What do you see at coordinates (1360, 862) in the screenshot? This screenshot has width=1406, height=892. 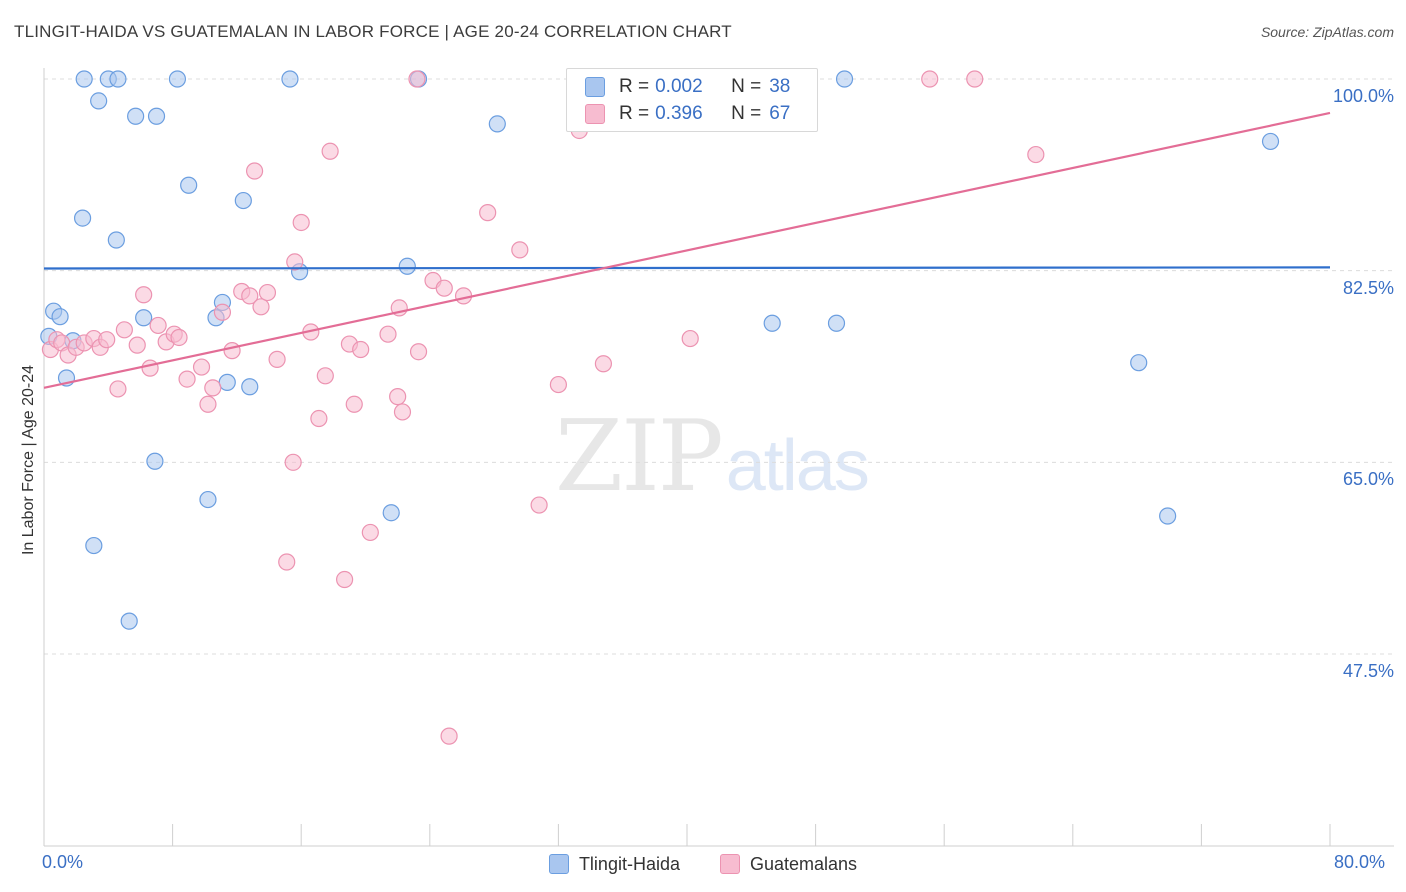 I see `x-tick-label-max: 80.0%` at bounding box center [1360, 862].